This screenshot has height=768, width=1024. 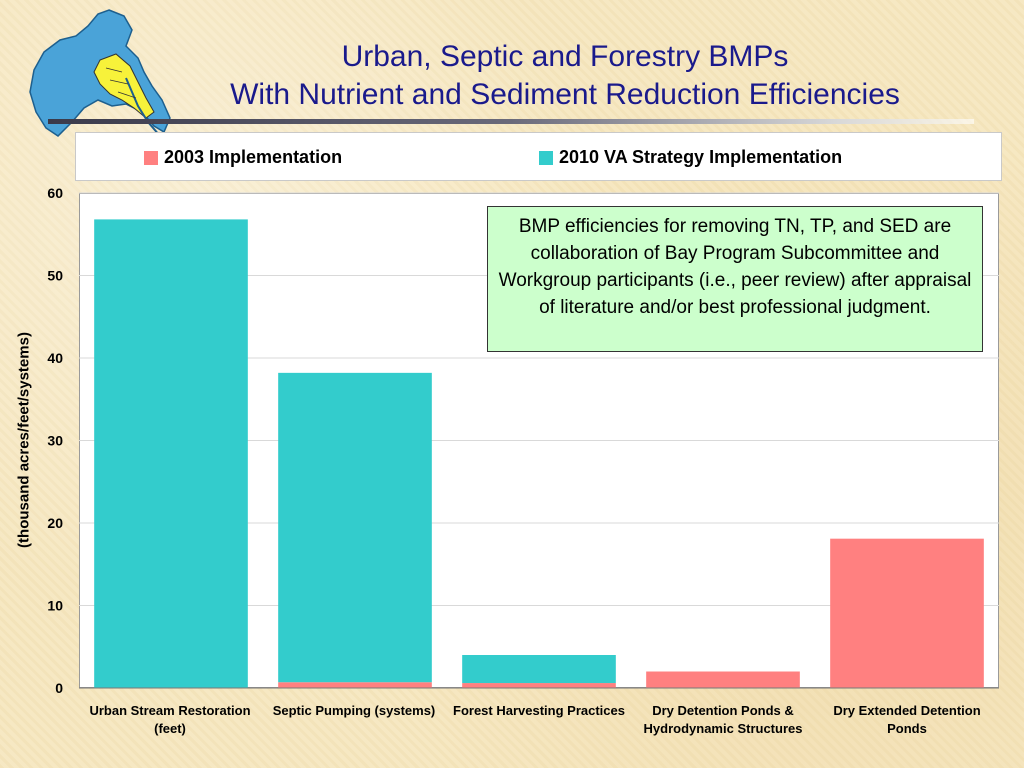 I want to click on y-axis-label: (thousand acres/feet/systems), so click(x=24, y=440).